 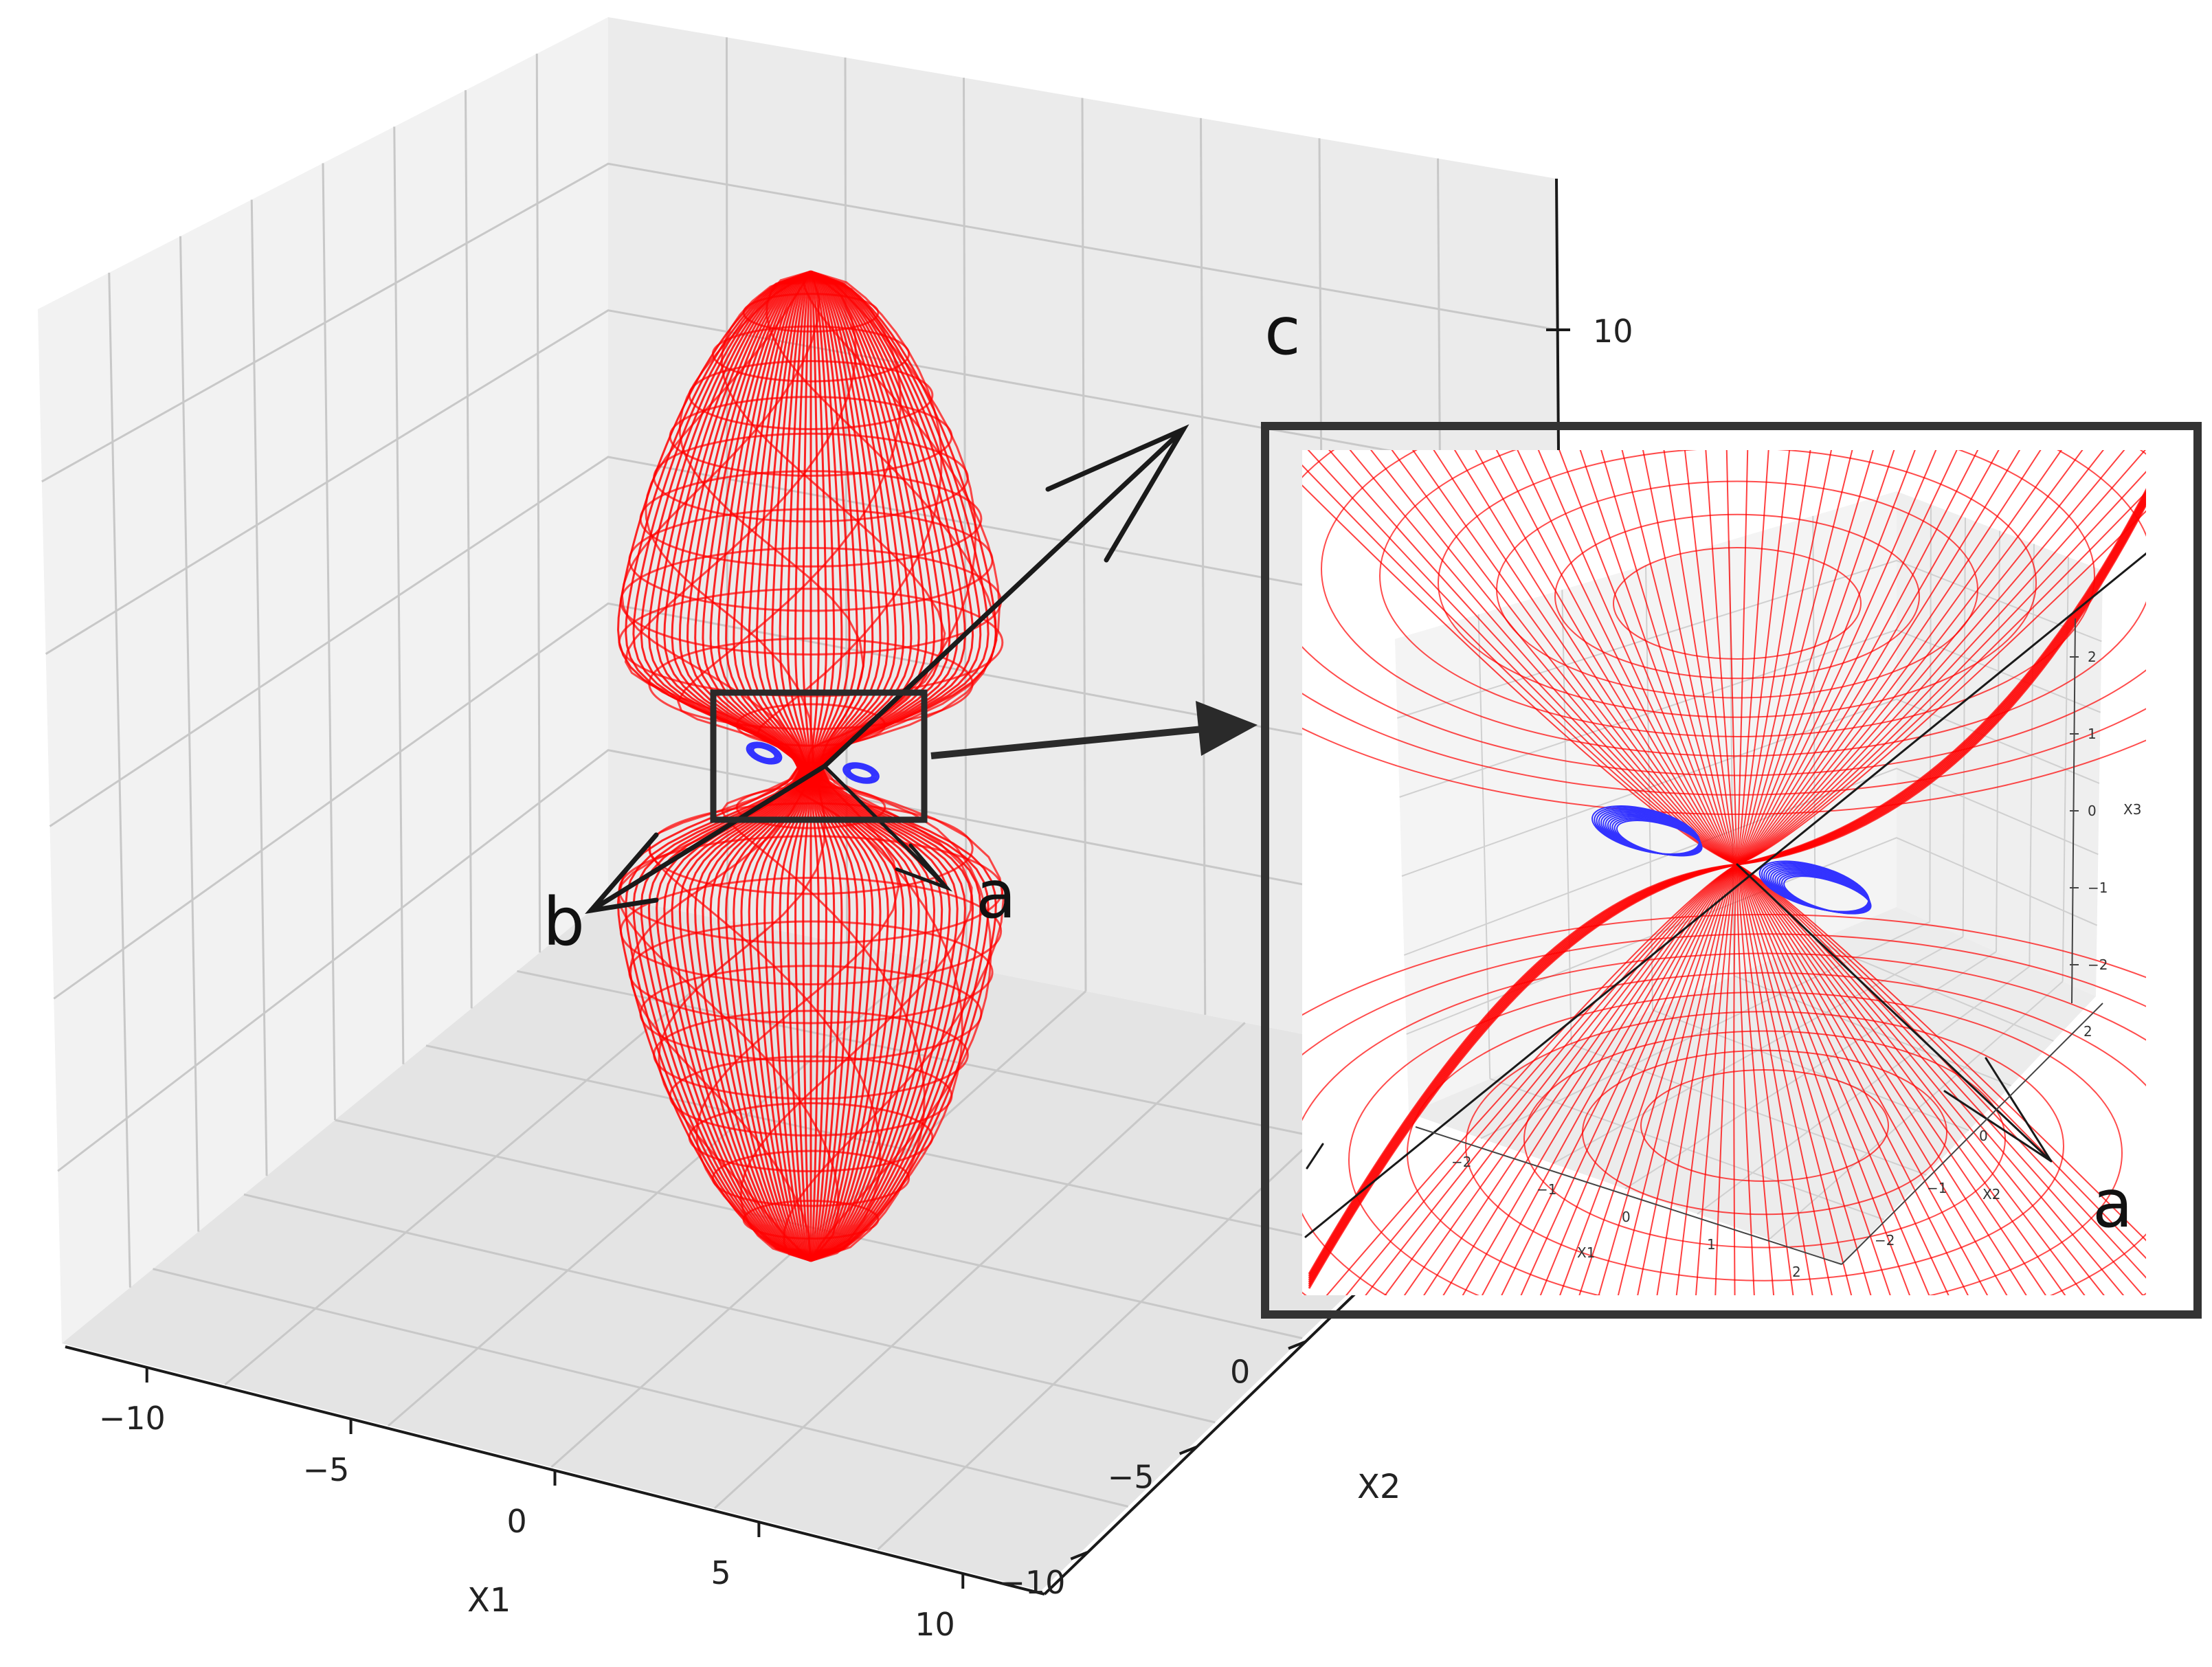 What do you see at coordinates (720, 1572) in the screenshot?
I see `x1-tick-label: 5` at bounding box center [720, 1572].